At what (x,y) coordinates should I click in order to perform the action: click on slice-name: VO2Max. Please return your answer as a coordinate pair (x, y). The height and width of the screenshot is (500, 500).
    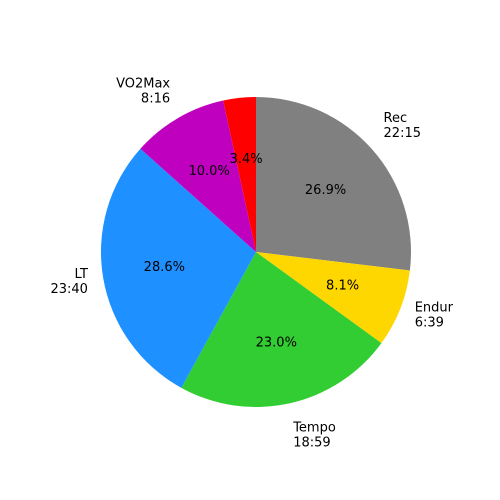
    Looking at the image, I should click on (143, 84).